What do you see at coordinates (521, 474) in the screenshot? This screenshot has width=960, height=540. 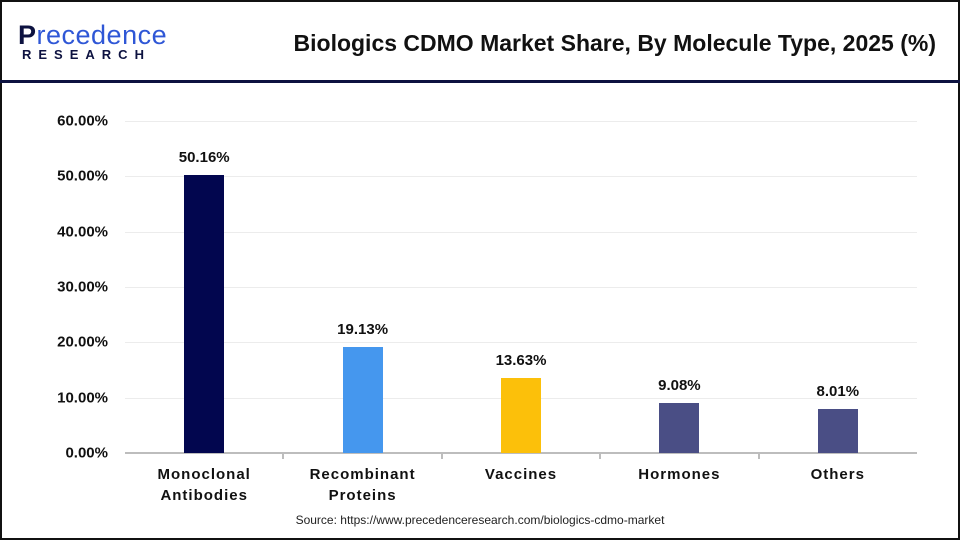 I see `x-category-label: Vaccines` at bounding box center [521, 474].